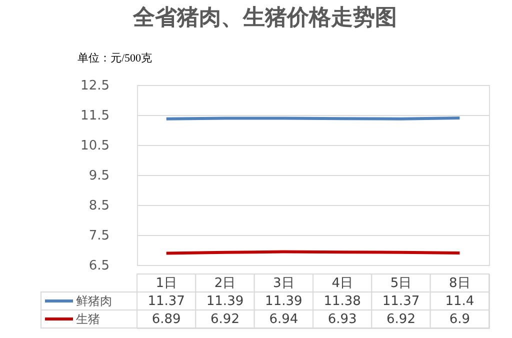 The image size is (512, 338). What do you see at coordinates (95, 116) in the screenshot?
I see `y-tick-label: 11.5` at bounding box center [95, 116].